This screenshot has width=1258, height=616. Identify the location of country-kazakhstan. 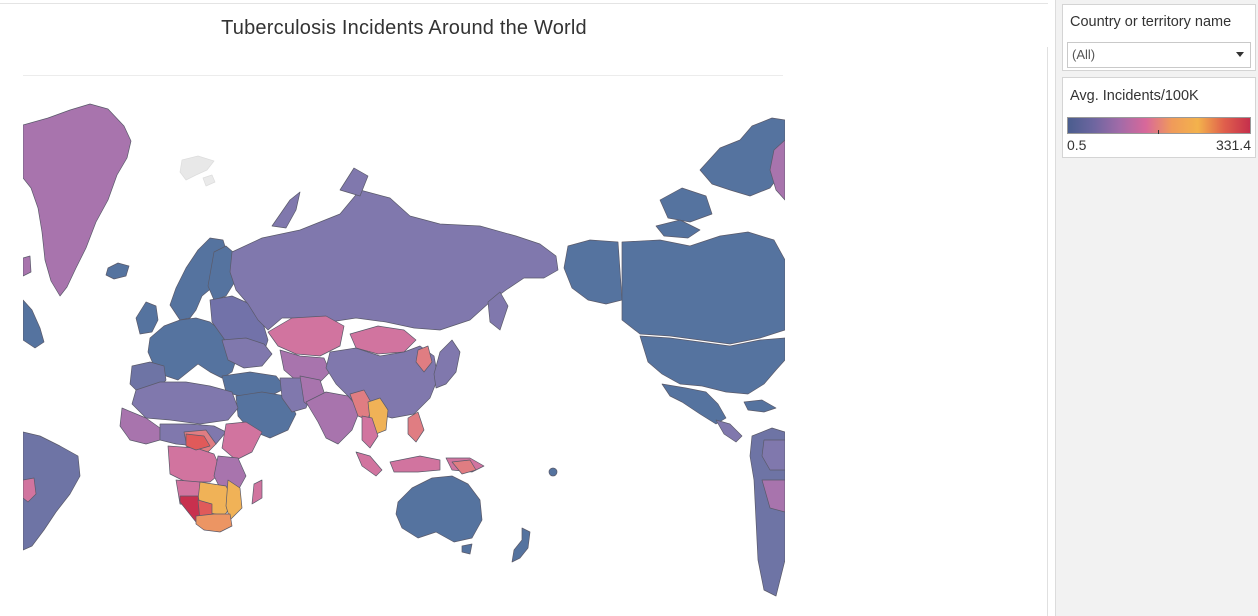
(306, 336).